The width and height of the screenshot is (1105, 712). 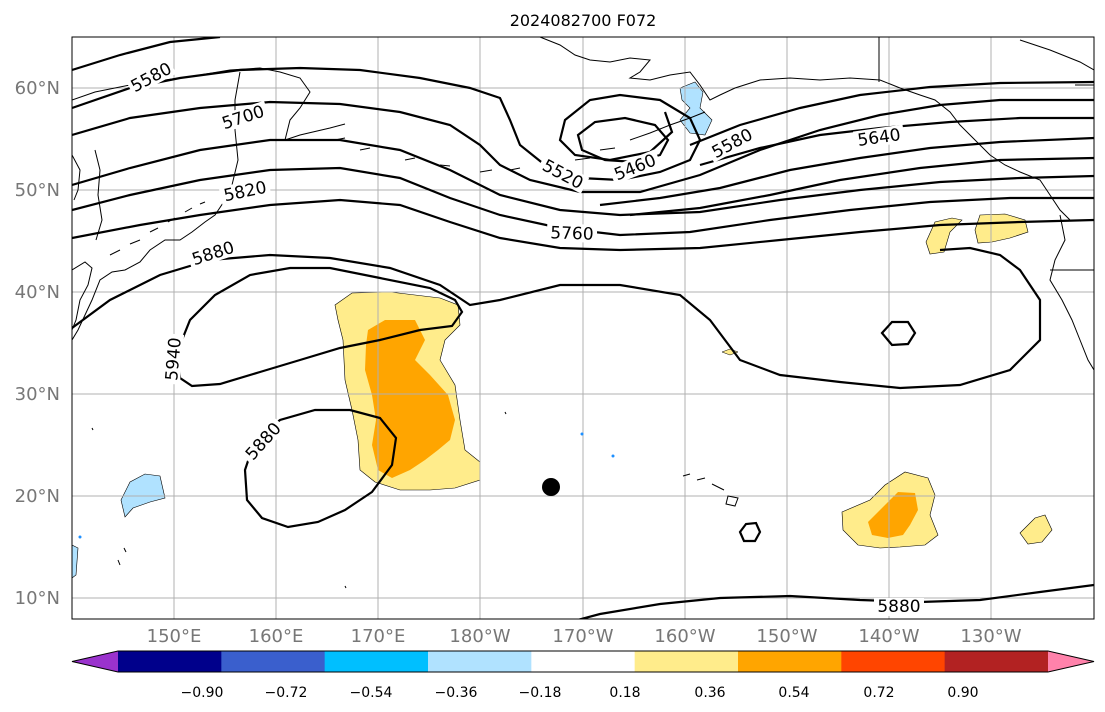 What do you see at coordinates (276, 636) in the screenshot?
I see `lon-label: 160°E` at bounding box center [276, 636].